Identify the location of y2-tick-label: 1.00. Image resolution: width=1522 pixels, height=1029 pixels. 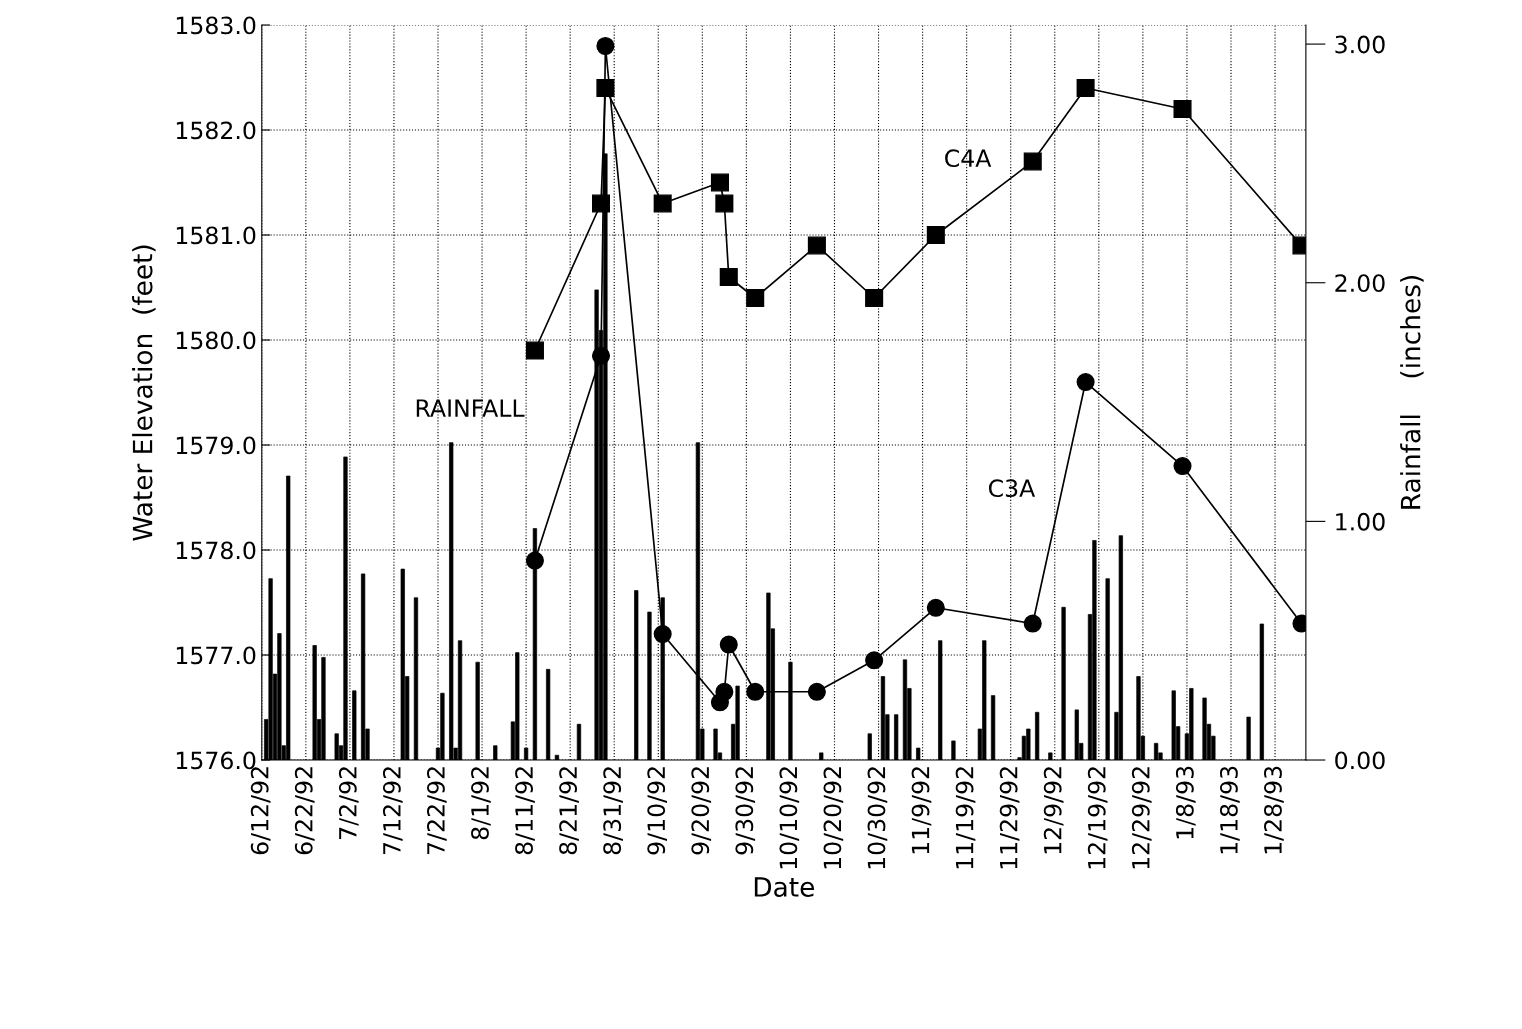
(1360, 521).